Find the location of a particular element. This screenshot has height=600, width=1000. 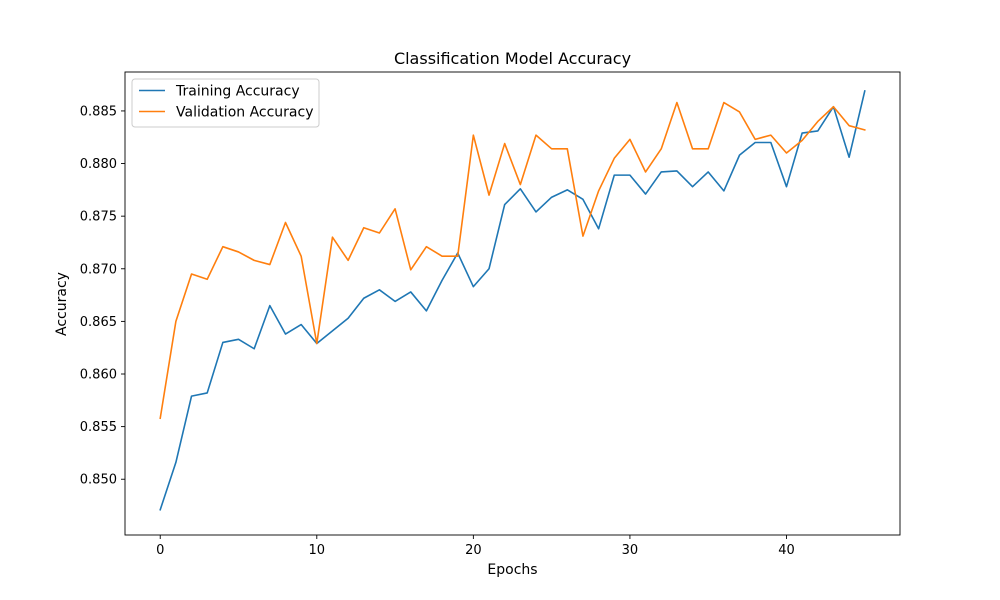

y-tick-label: 0.880 is located at coordinates (98, 164).